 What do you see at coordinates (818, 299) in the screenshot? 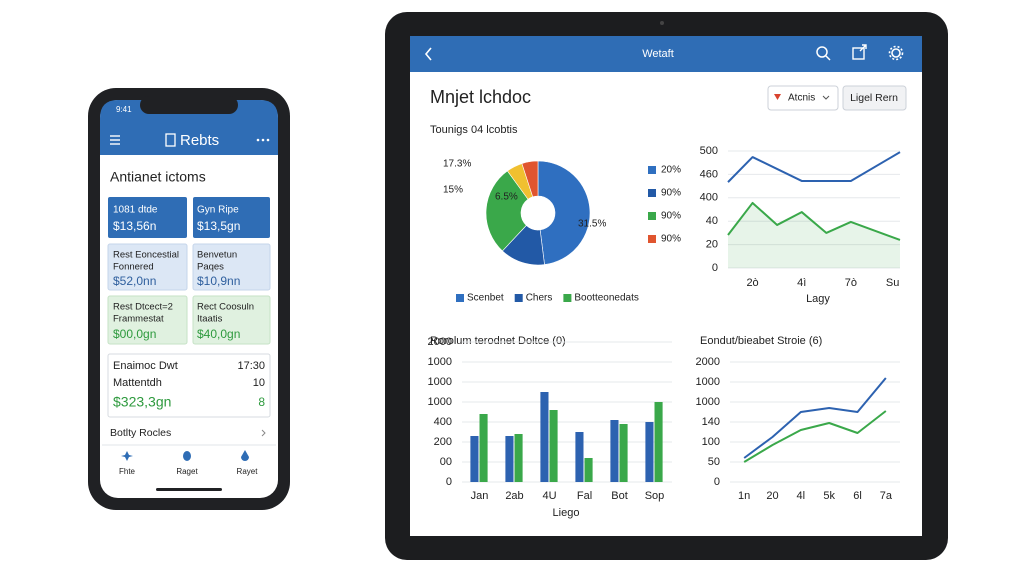
I see `x-axis-label: Lagy` at bounding box center [818, 299].